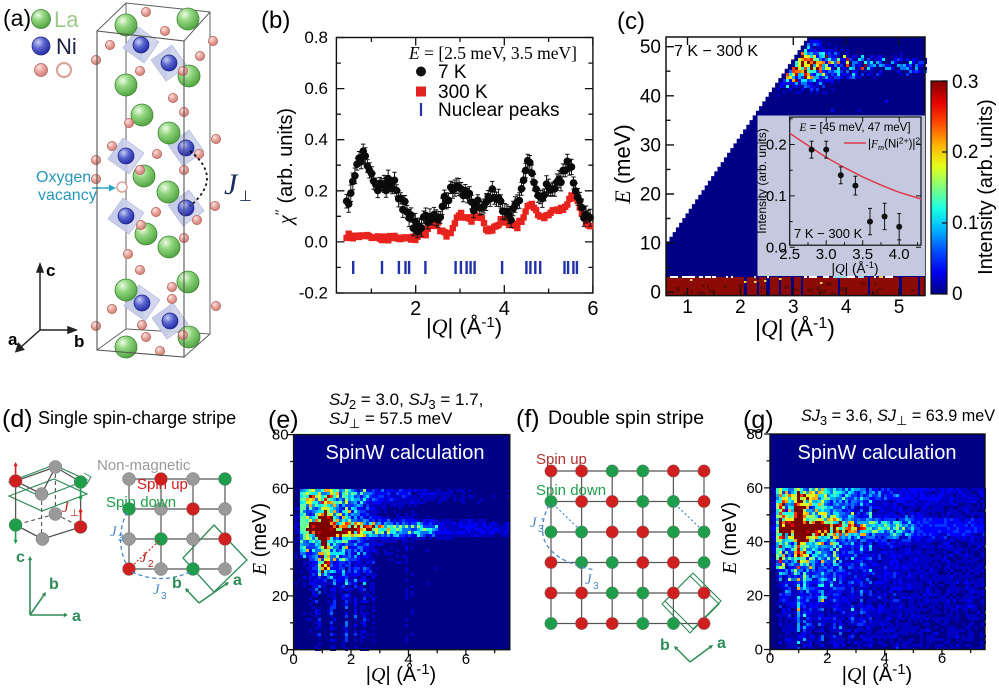 The height and width of the screenshot is (698, 999). What do you see at coordinates (862, 254) in the screenshot?
I see `svg-text: 3.5` at bounding box center [862, 254].